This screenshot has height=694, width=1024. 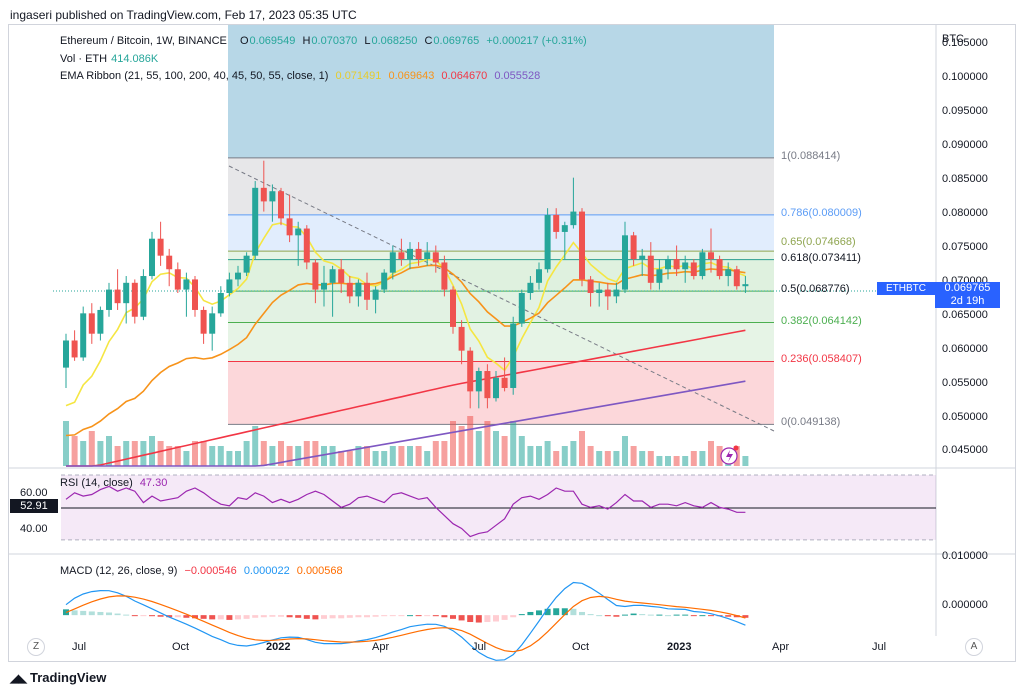 I want to click on rsi-line, so click(x=405, y=511).